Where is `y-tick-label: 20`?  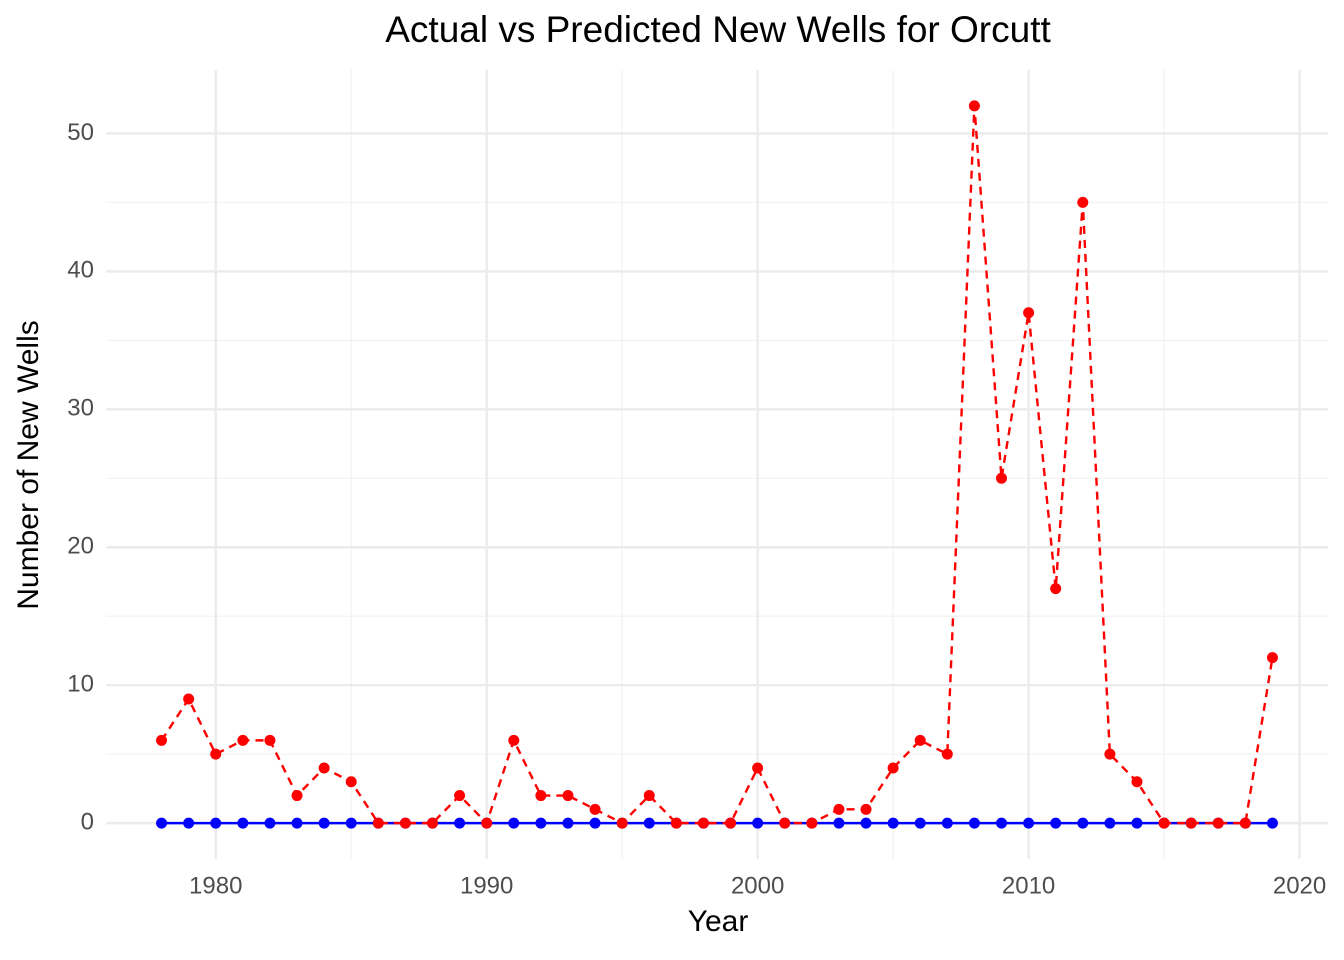 y-tick-label: 20 is located at coordinates (80, 546).